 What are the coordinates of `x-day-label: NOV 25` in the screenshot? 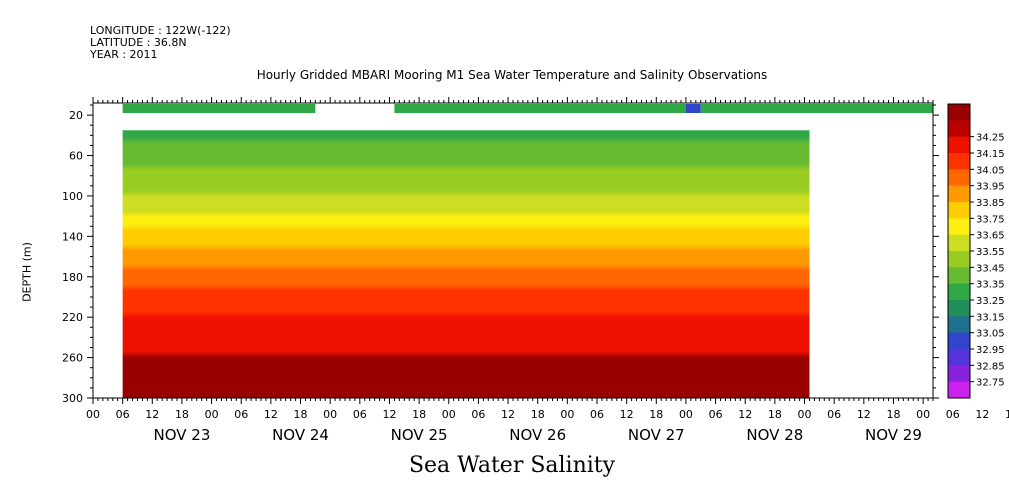 It's located at (419, 435).